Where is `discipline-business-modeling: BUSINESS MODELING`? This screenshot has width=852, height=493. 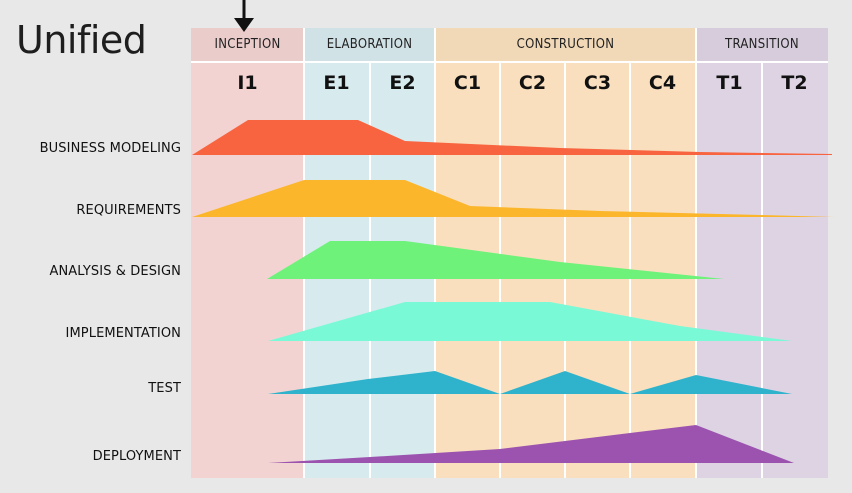
discipline-business-modeling: BUSINESS MODELING is located at coordinates (110, 148).